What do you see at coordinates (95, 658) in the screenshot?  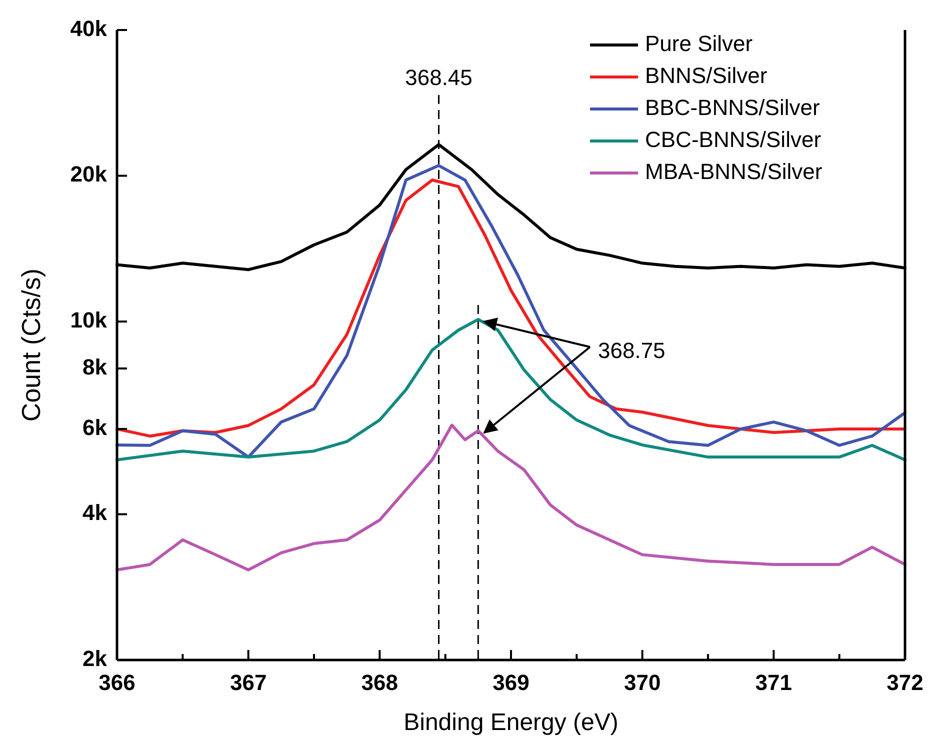 I see `y-tick-label: 2k` at bounding box center [95, 658].